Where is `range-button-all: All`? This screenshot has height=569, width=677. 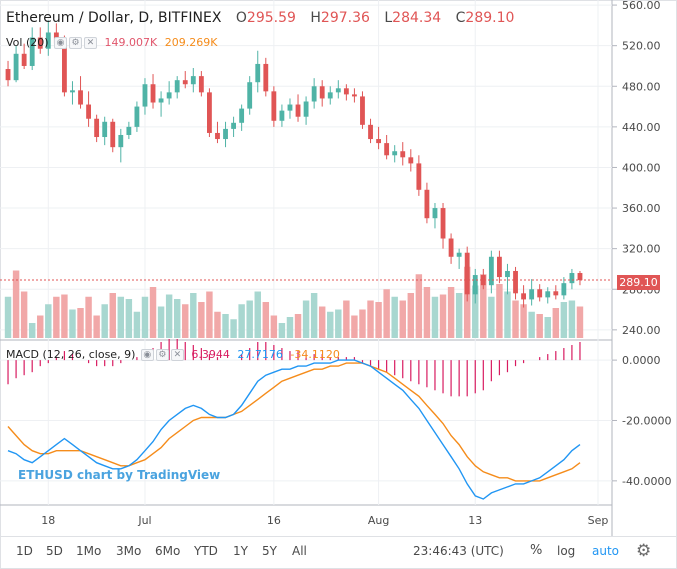 range-button-all: All is located at coordinates (299, 551).